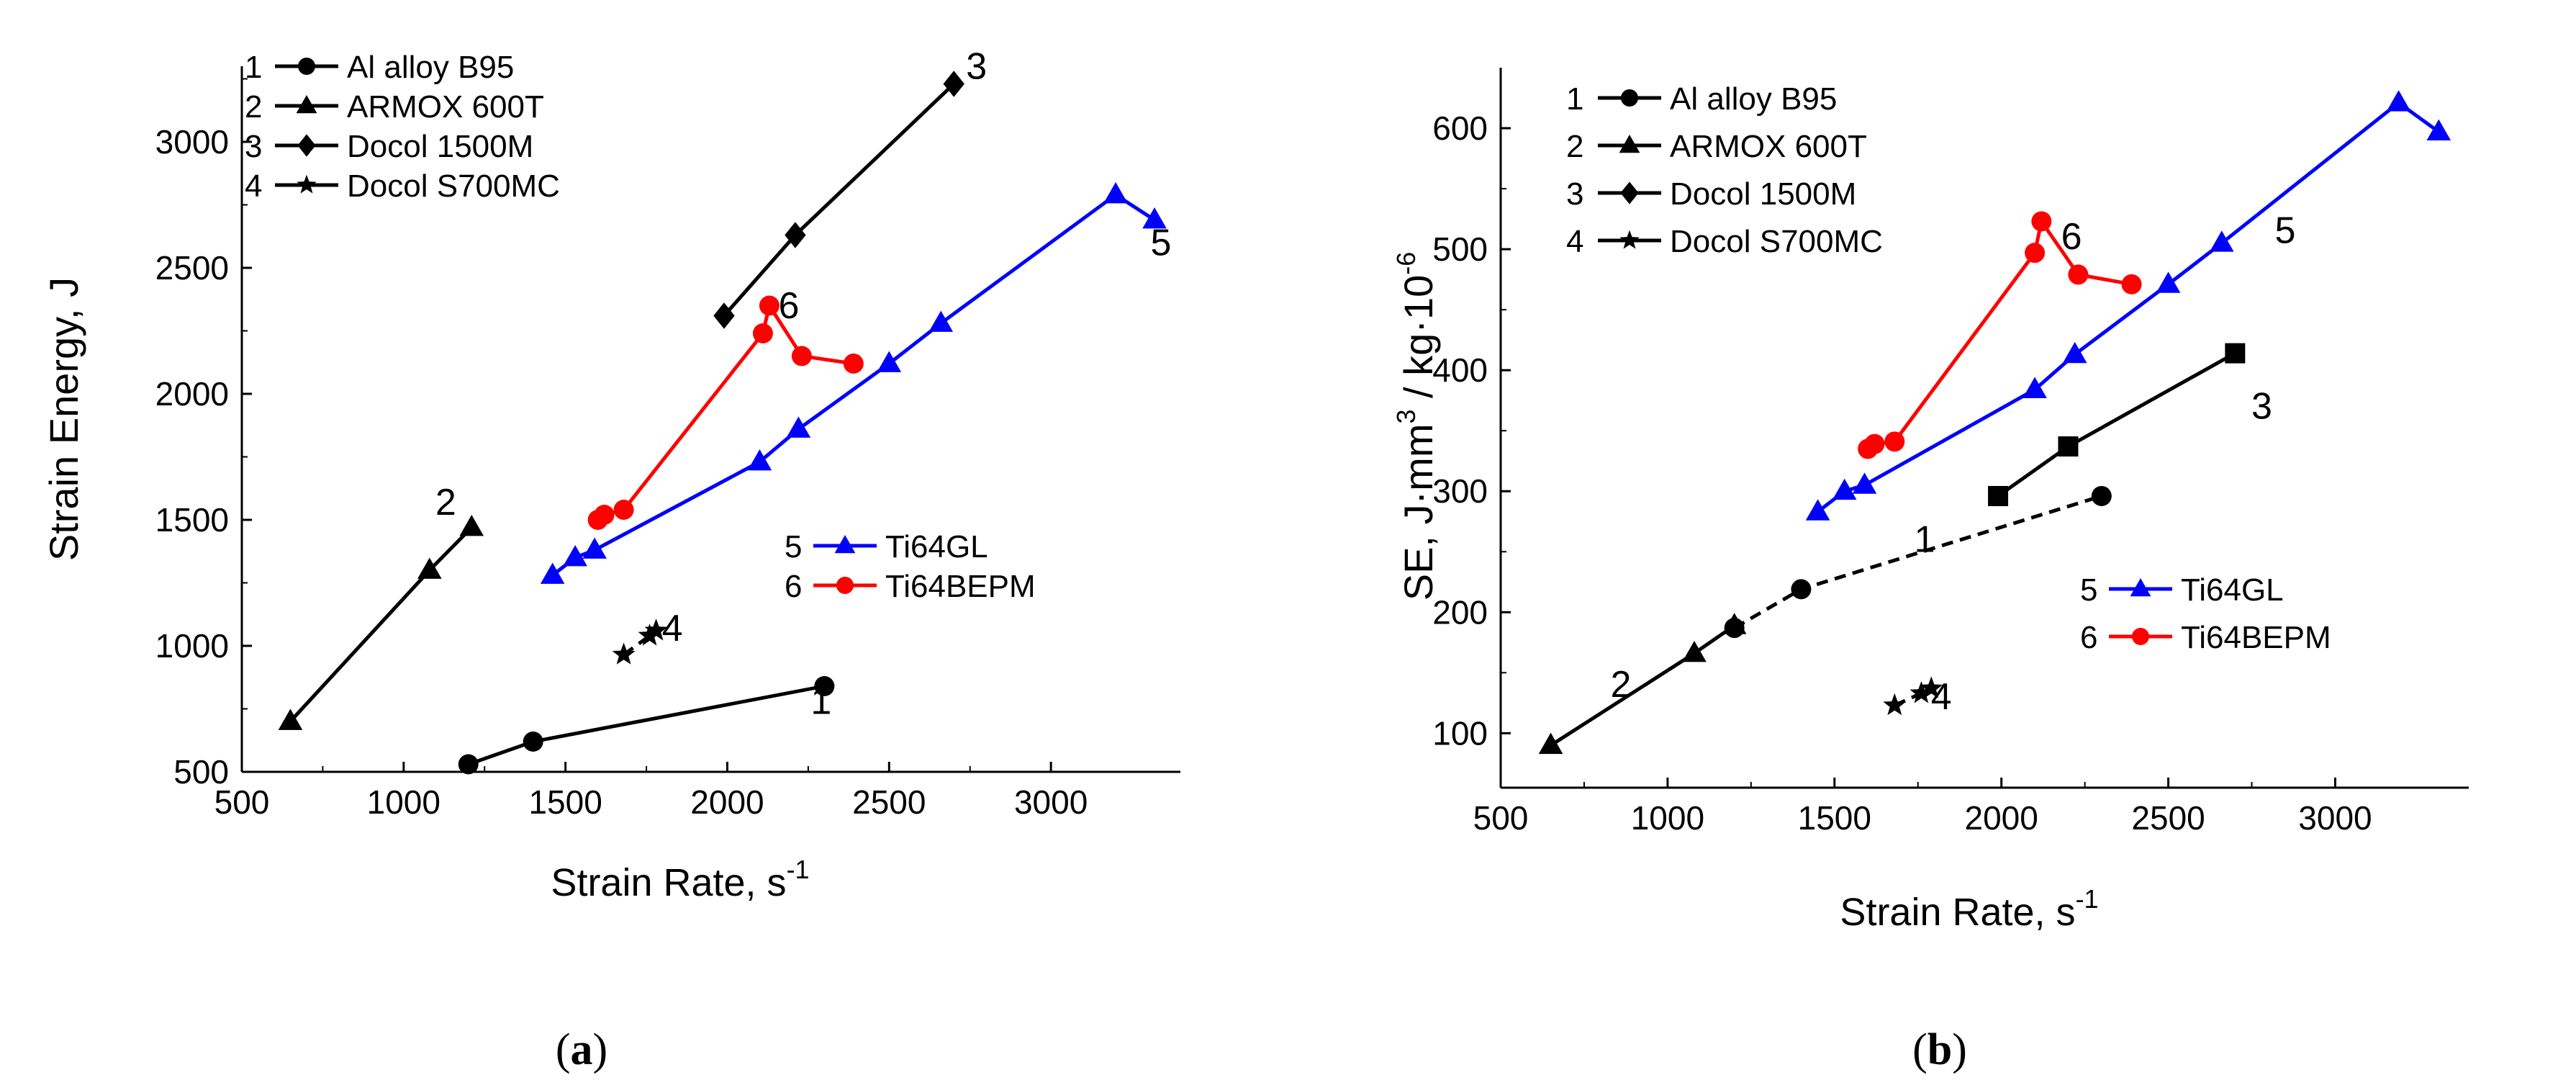  I want to click on legend-titanium-label: Ti64BEPM, so click(961, 586).